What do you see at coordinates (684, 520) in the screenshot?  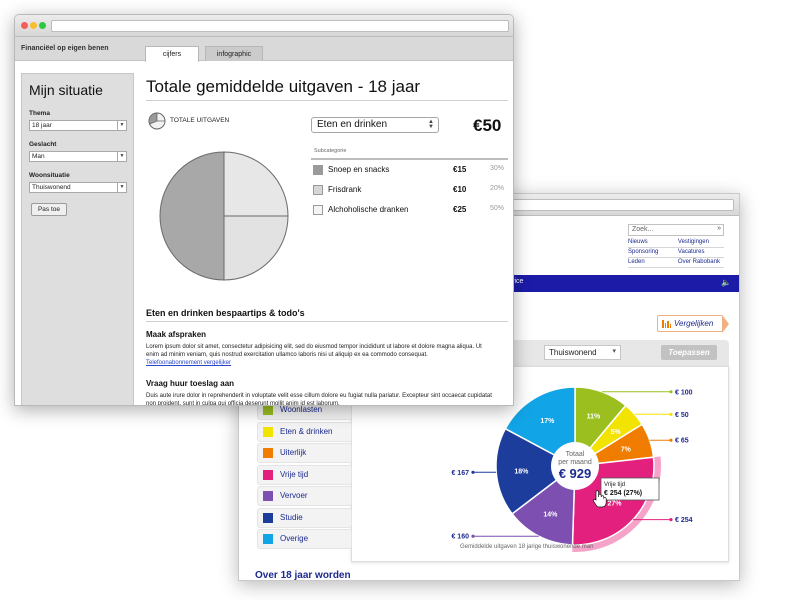 I see `callout-amount: € 254` at bounding box center [684, 520].